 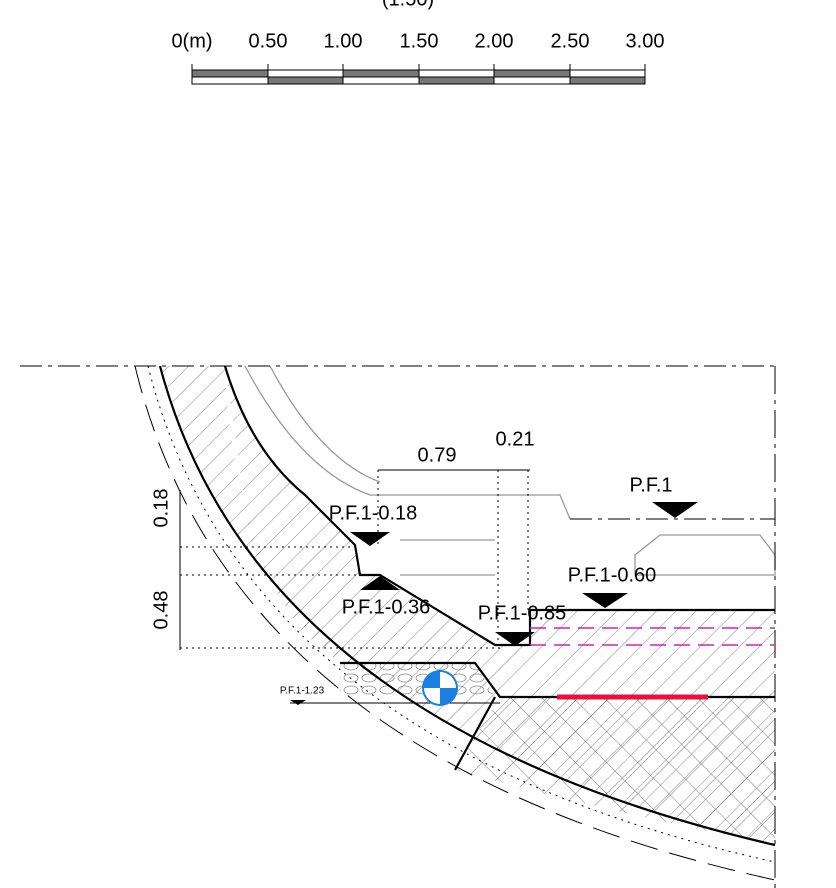 I want to click on level-label: P.F.1-0.85, so click(x=522, y=613).